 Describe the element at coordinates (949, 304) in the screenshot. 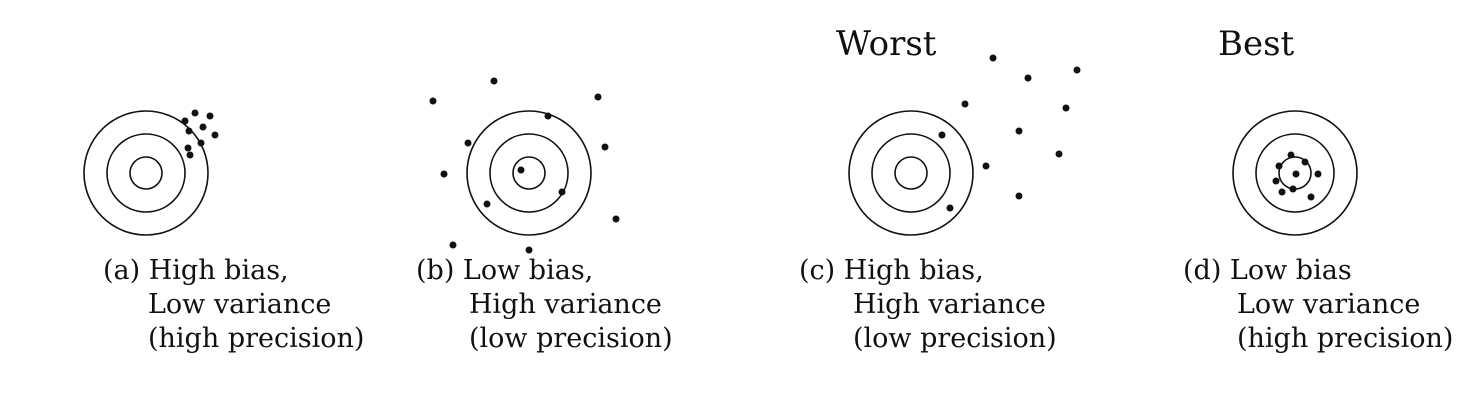

I see `caption-c-line-2: High variance` at that location.